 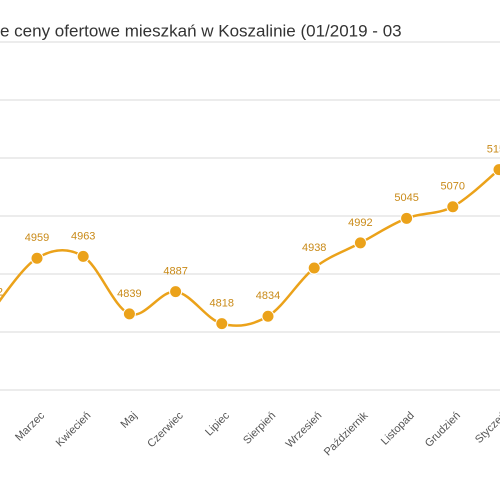 I want to click on data-label: 4834, so click(x=268, y=296).